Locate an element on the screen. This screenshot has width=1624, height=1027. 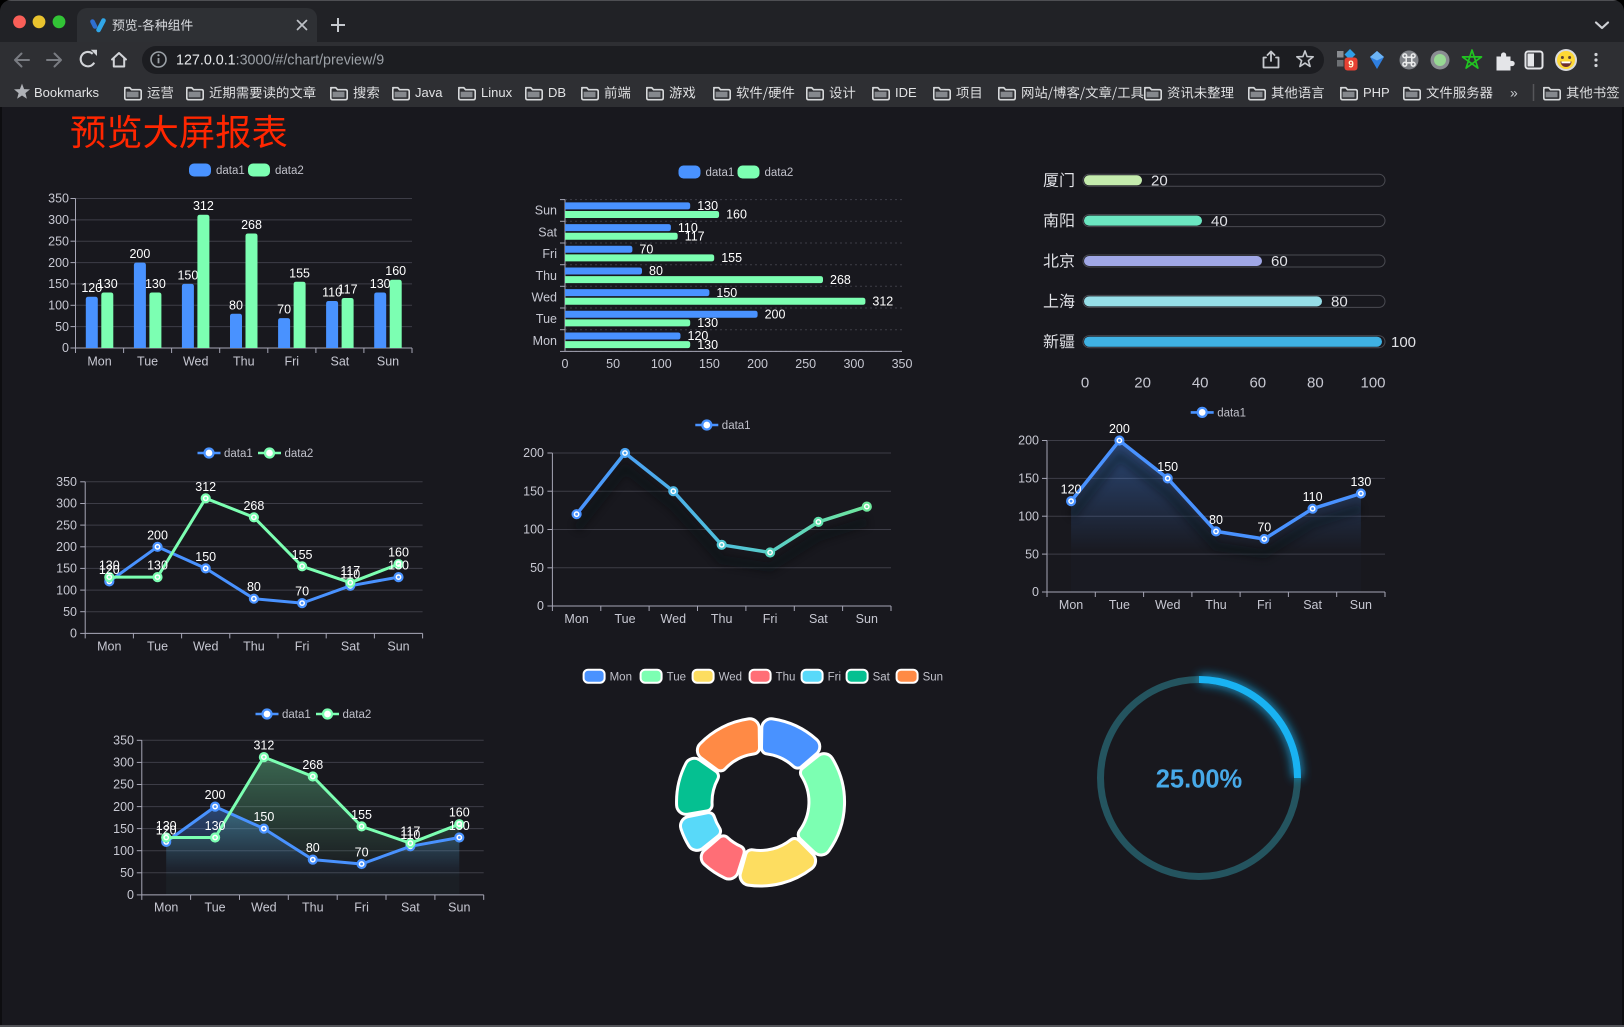
svg-text: Linux is located at coordinates (497, 92).